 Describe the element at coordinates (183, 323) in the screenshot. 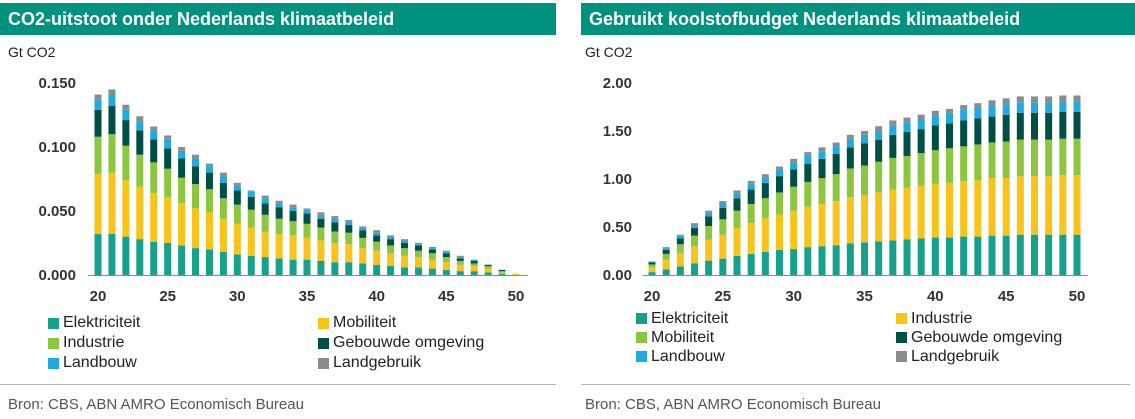

I see `legend-item-elektriciteit: Elektriciteit` at that location.